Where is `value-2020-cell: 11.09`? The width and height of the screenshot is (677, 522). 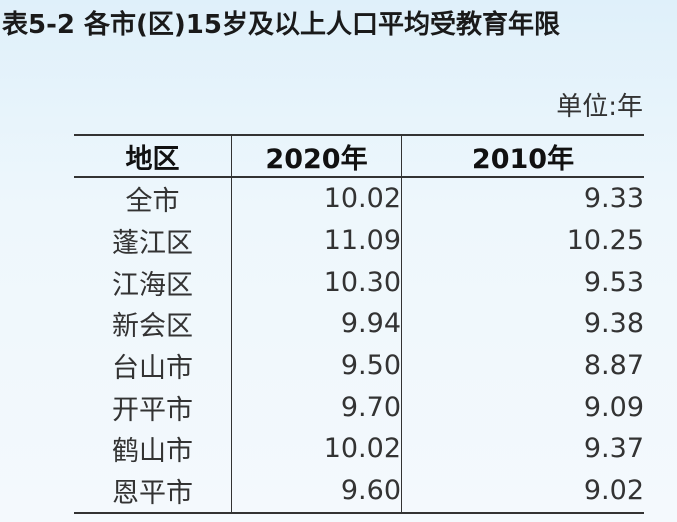 value-2020-cell: 11.09 is located at coordinates (316, 240).